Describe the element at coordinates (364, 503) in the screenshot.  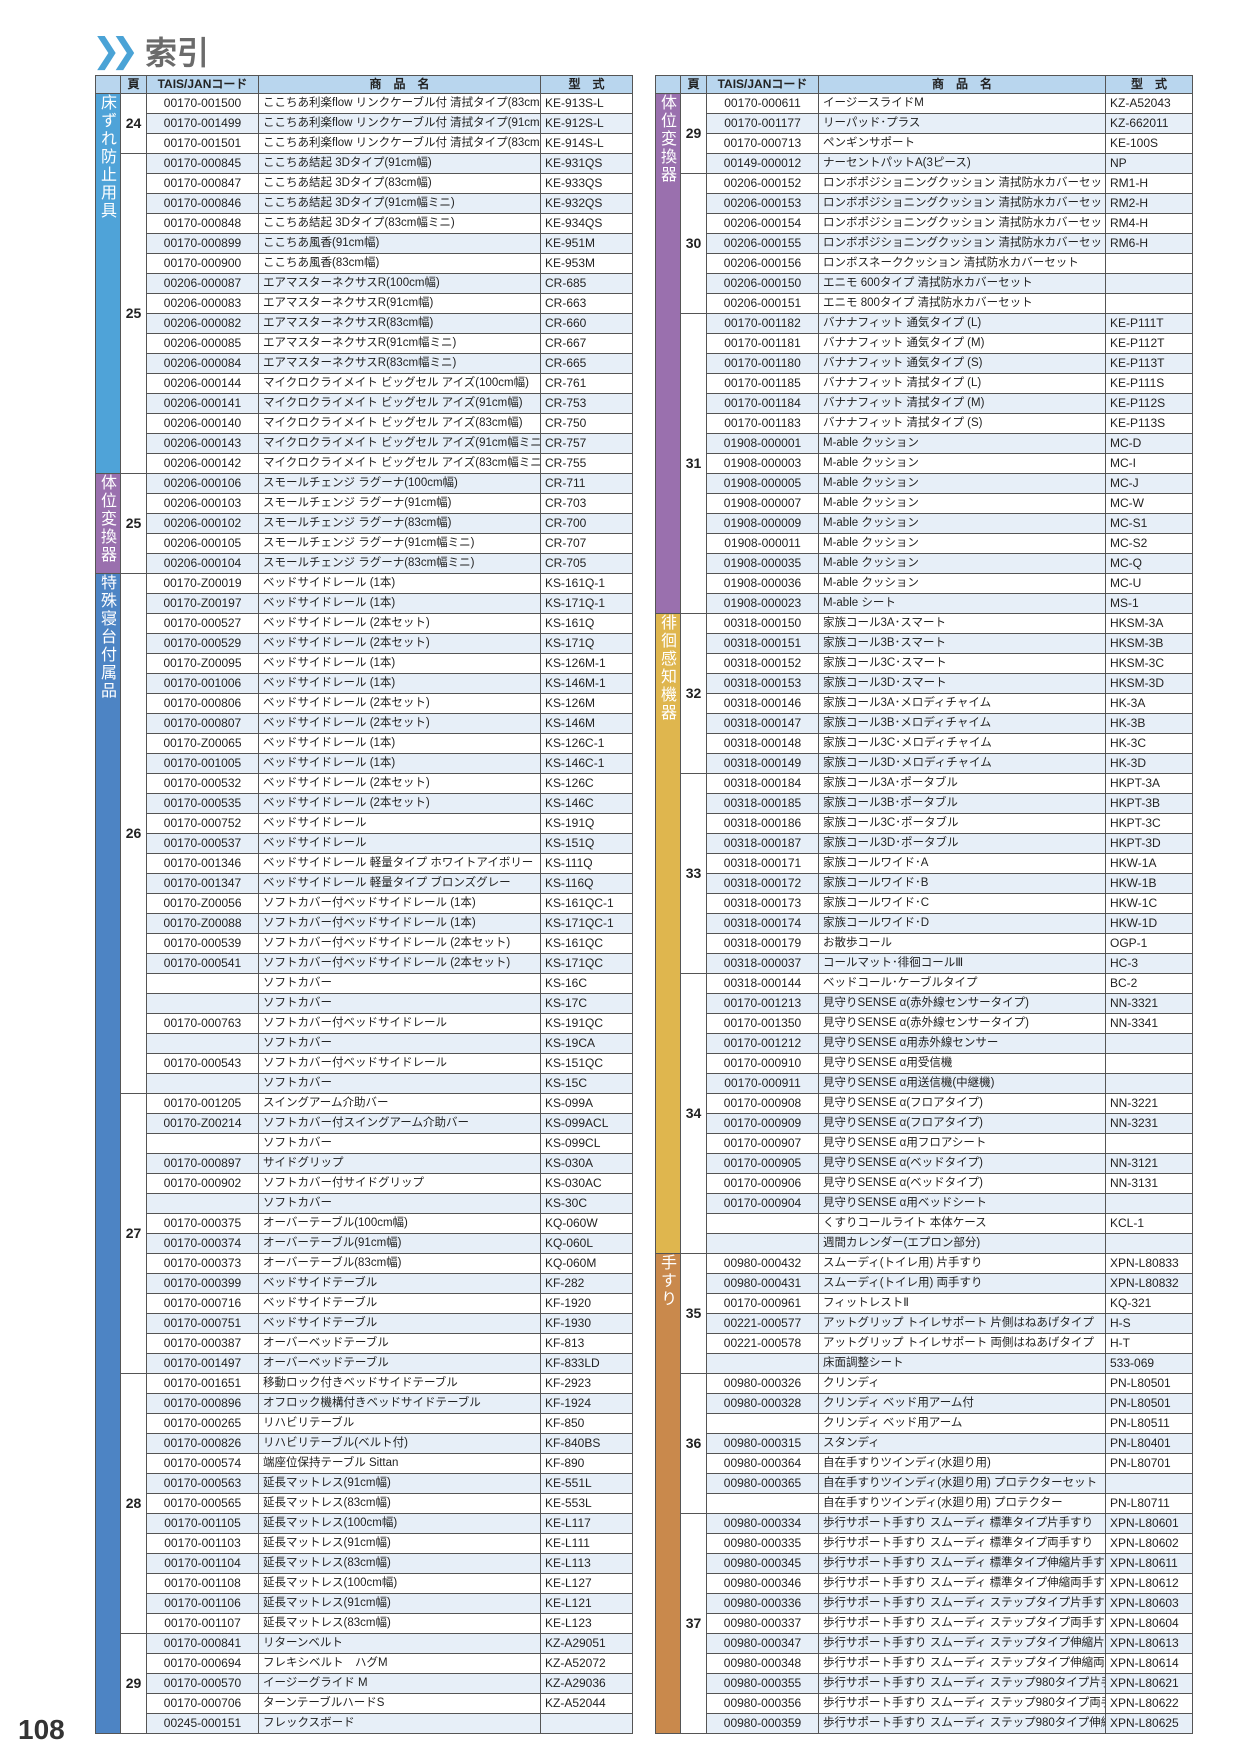
I see `table-row: 00206-000103 スモールチェンジ ラグーナ(91cm幅) CR-703` at that location.